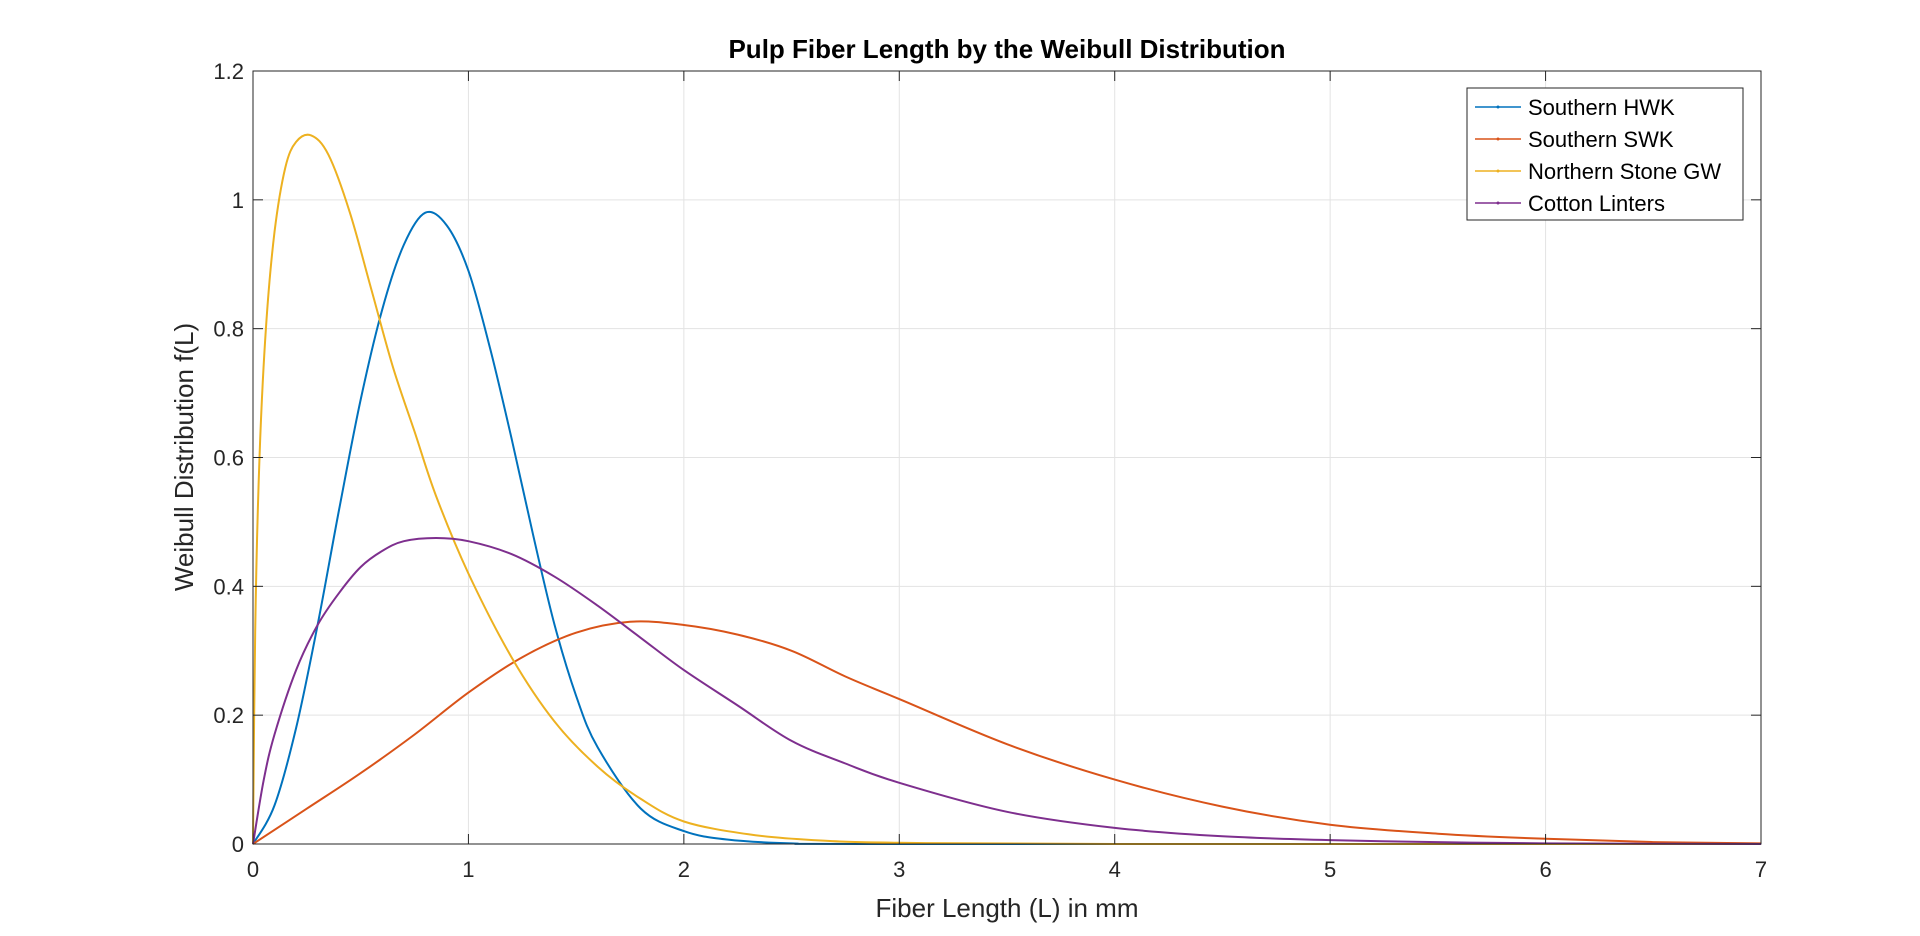  What do you see at coordinates (228, 71) in the screenshot?
I see `y-tick-label: 1.2` at bounding box center [228, 71].